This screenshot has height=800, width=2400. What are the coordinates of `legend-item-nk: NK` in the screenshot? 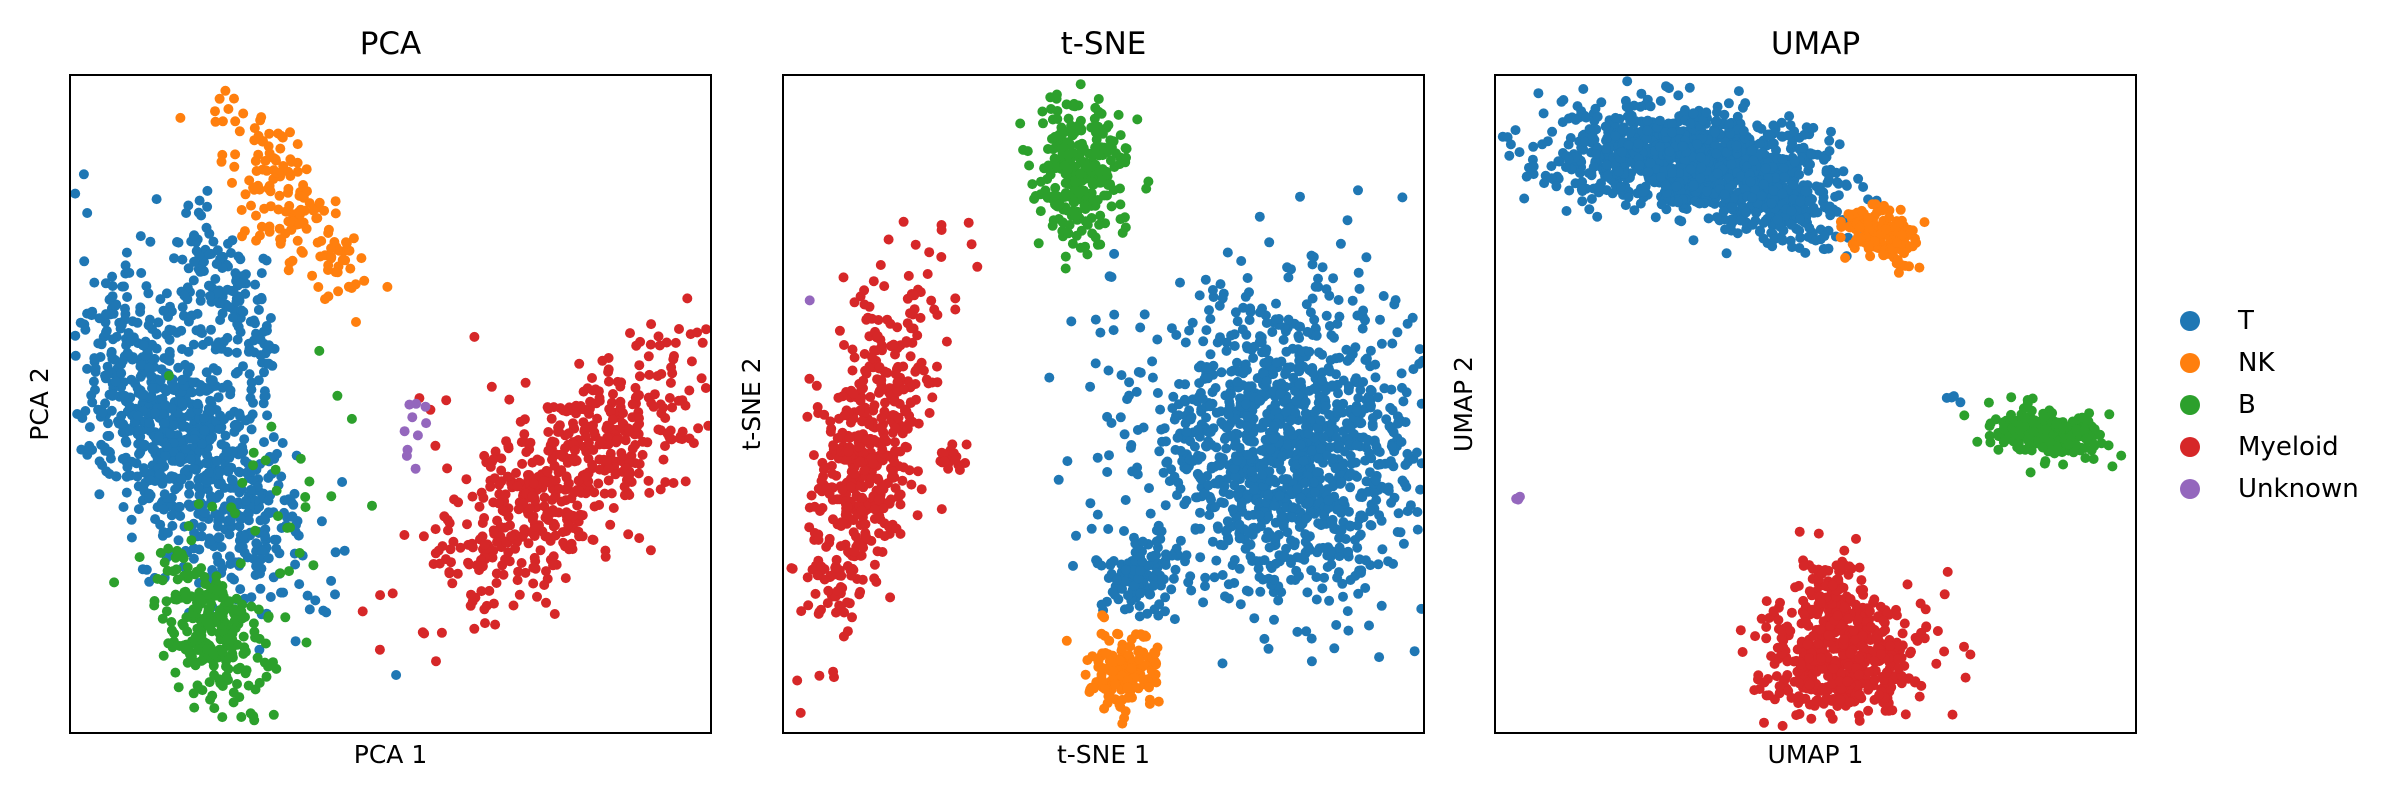 It's located at (2263, 363).